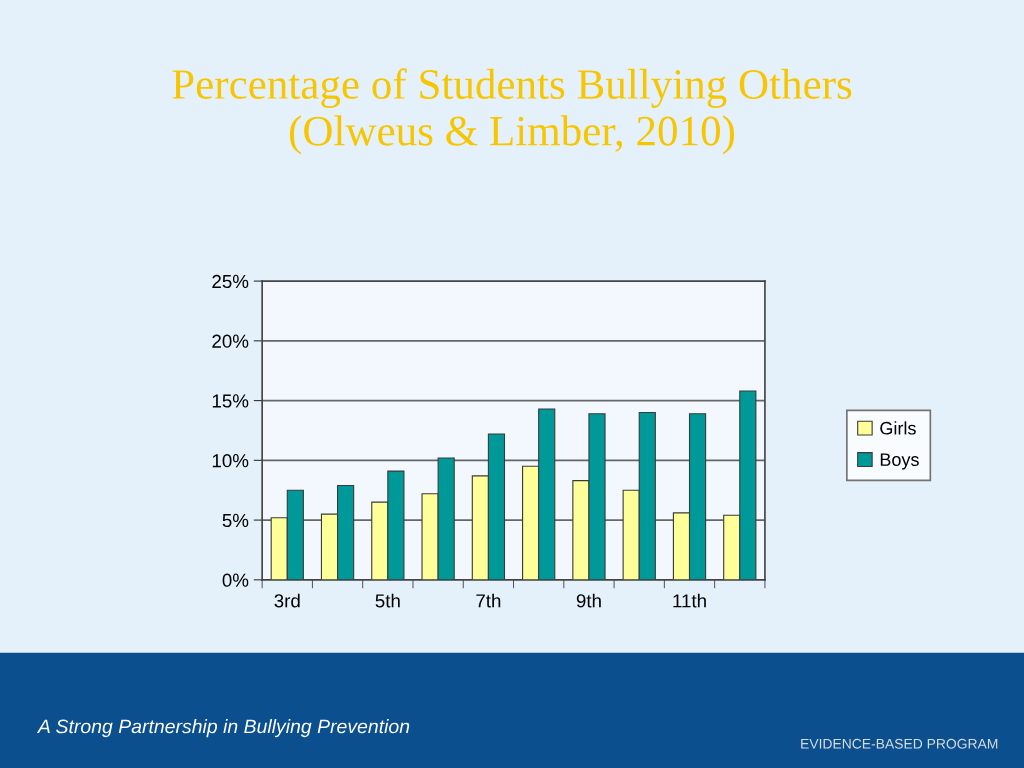 Image resolution: width=1024 pixels, height=768 pixels. Describe the element at coordinates (235, 520) in the screenshot. I see `y-tick-label: 5%` at that location.